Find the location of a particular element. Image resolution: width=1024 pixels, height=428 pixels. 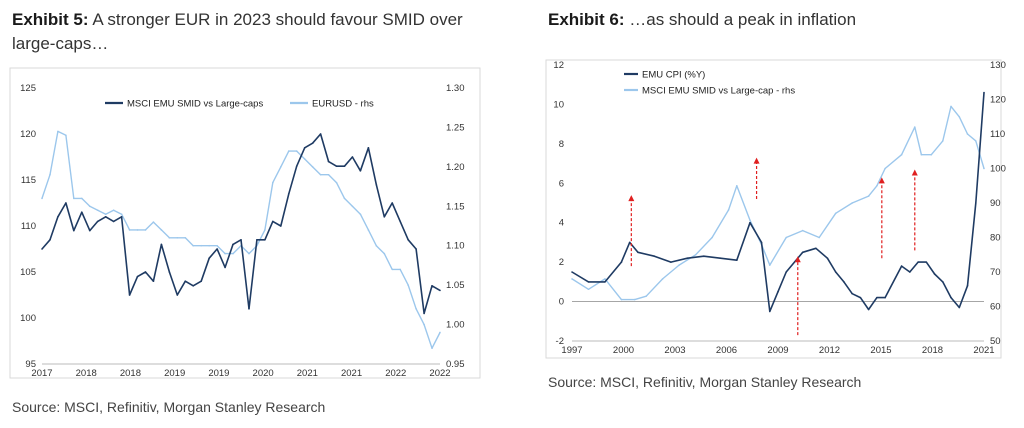

exhibit6-legend-label: MSCI EMU SMID vs Large-cap - rhs is located at coordinates (718, 91).